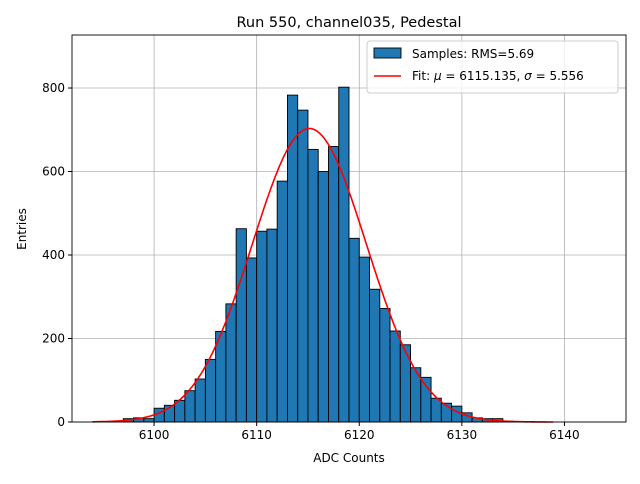  I want to click on y-tick-label: 800, so click(53, 88).